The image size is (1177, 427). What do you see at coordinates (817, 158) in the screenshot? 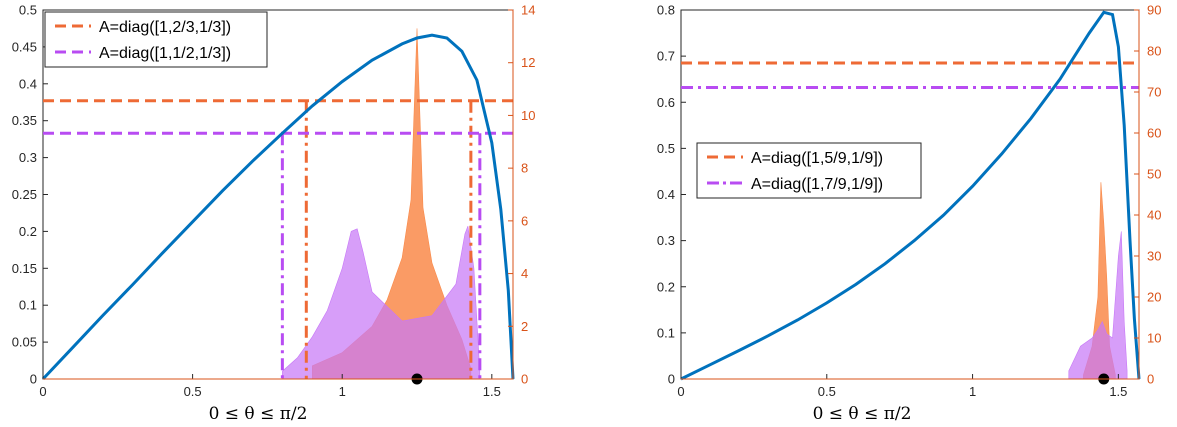
I see `legend-label-0: A=diag([1,5/9,1/9])` at bounding box center [817, 158].